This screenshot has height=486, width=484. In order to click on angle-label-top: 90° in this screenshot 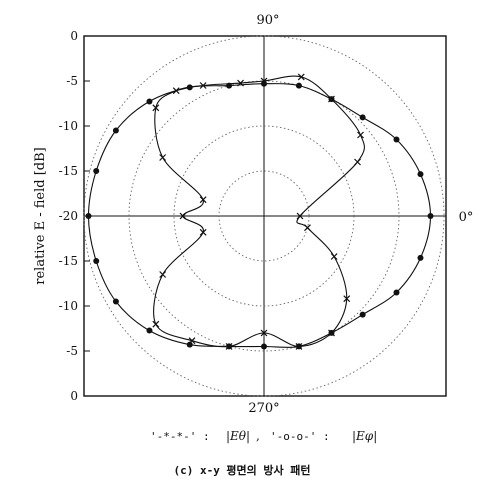, I will do `click(267, 20)`.